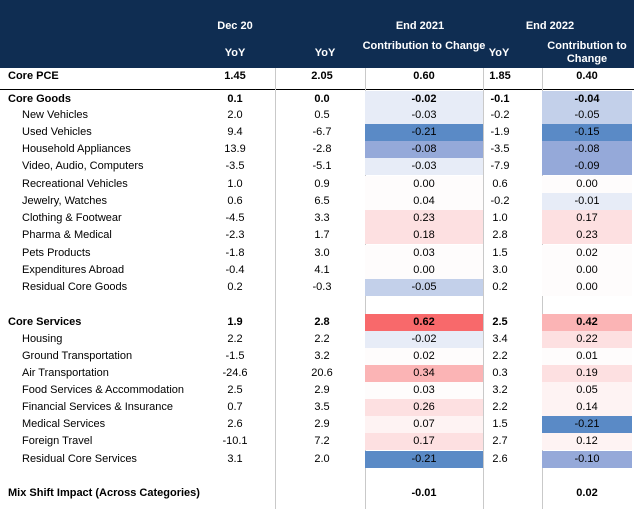 This screenshot has height=509, width=634. What do you see at coordinates (420, 26) in the screenshot?
I see `header-end2021: End 2021` at bounding box center [420, 26].